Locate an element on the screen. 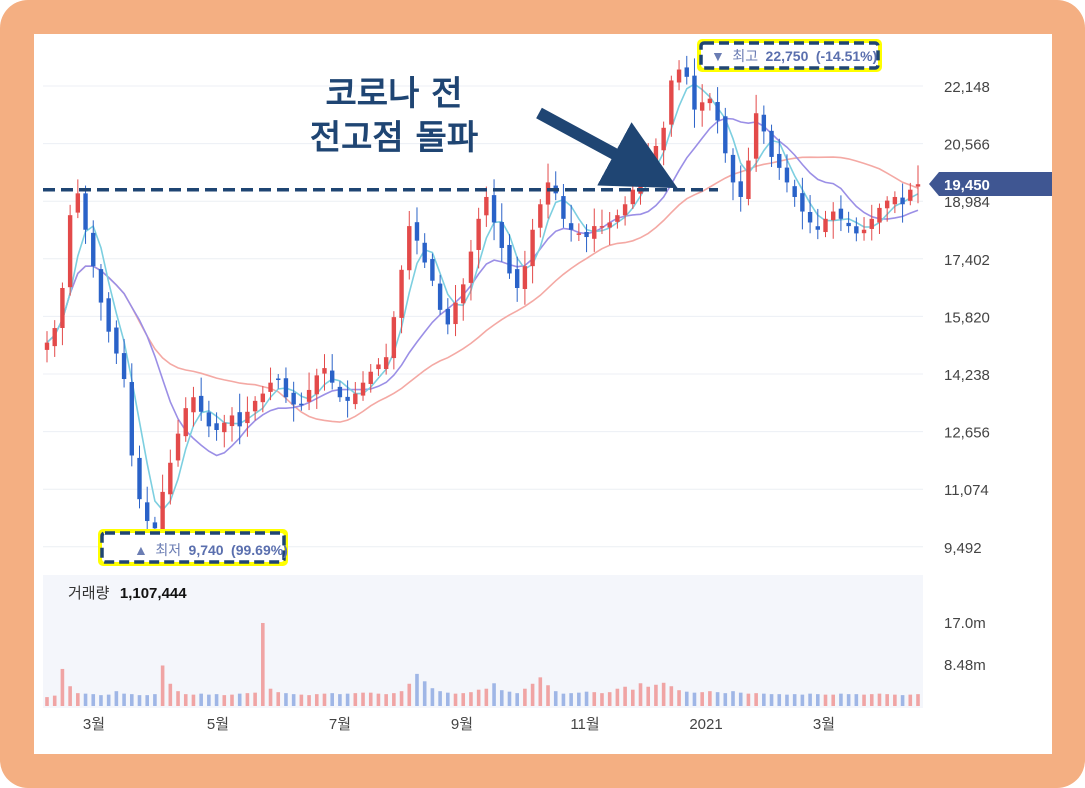  low-marker: ▲ 최저 9,740 (99.69%) is located at coordinates (193, 547).